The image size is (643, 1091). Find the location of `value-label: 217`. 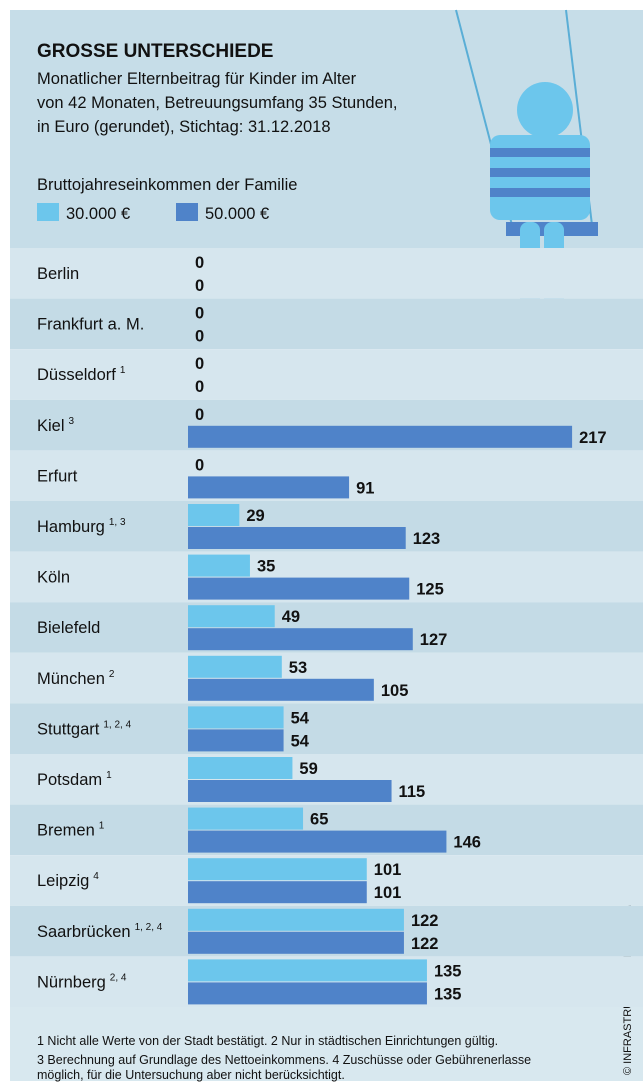

value-label: 217 is located at coordinates (593, 438).